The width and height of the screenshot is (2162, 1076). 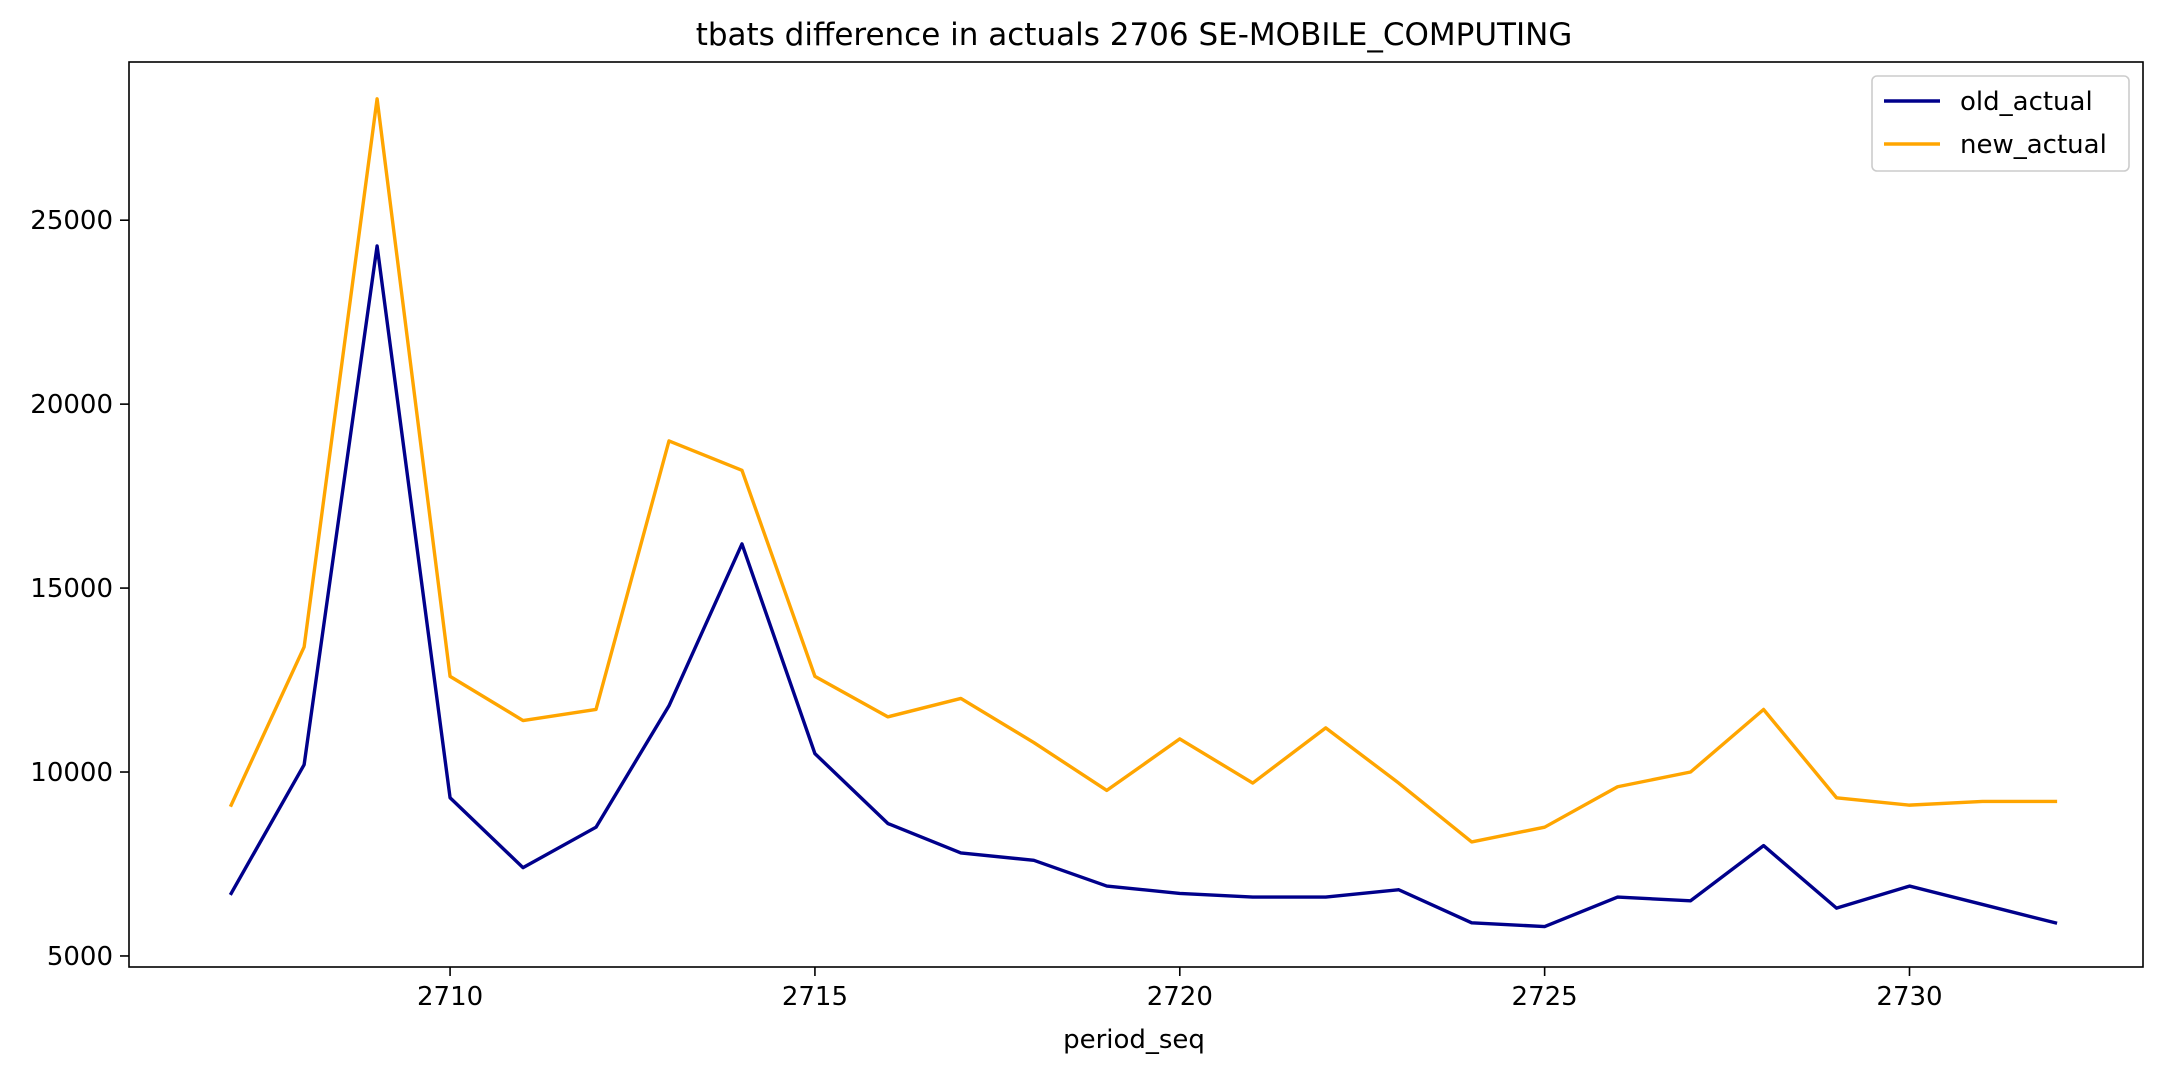 What do you see at coordinates (71, 405) in the screenshot?
I see `y-tick-label: 20000` at bounding box center [71, 405].